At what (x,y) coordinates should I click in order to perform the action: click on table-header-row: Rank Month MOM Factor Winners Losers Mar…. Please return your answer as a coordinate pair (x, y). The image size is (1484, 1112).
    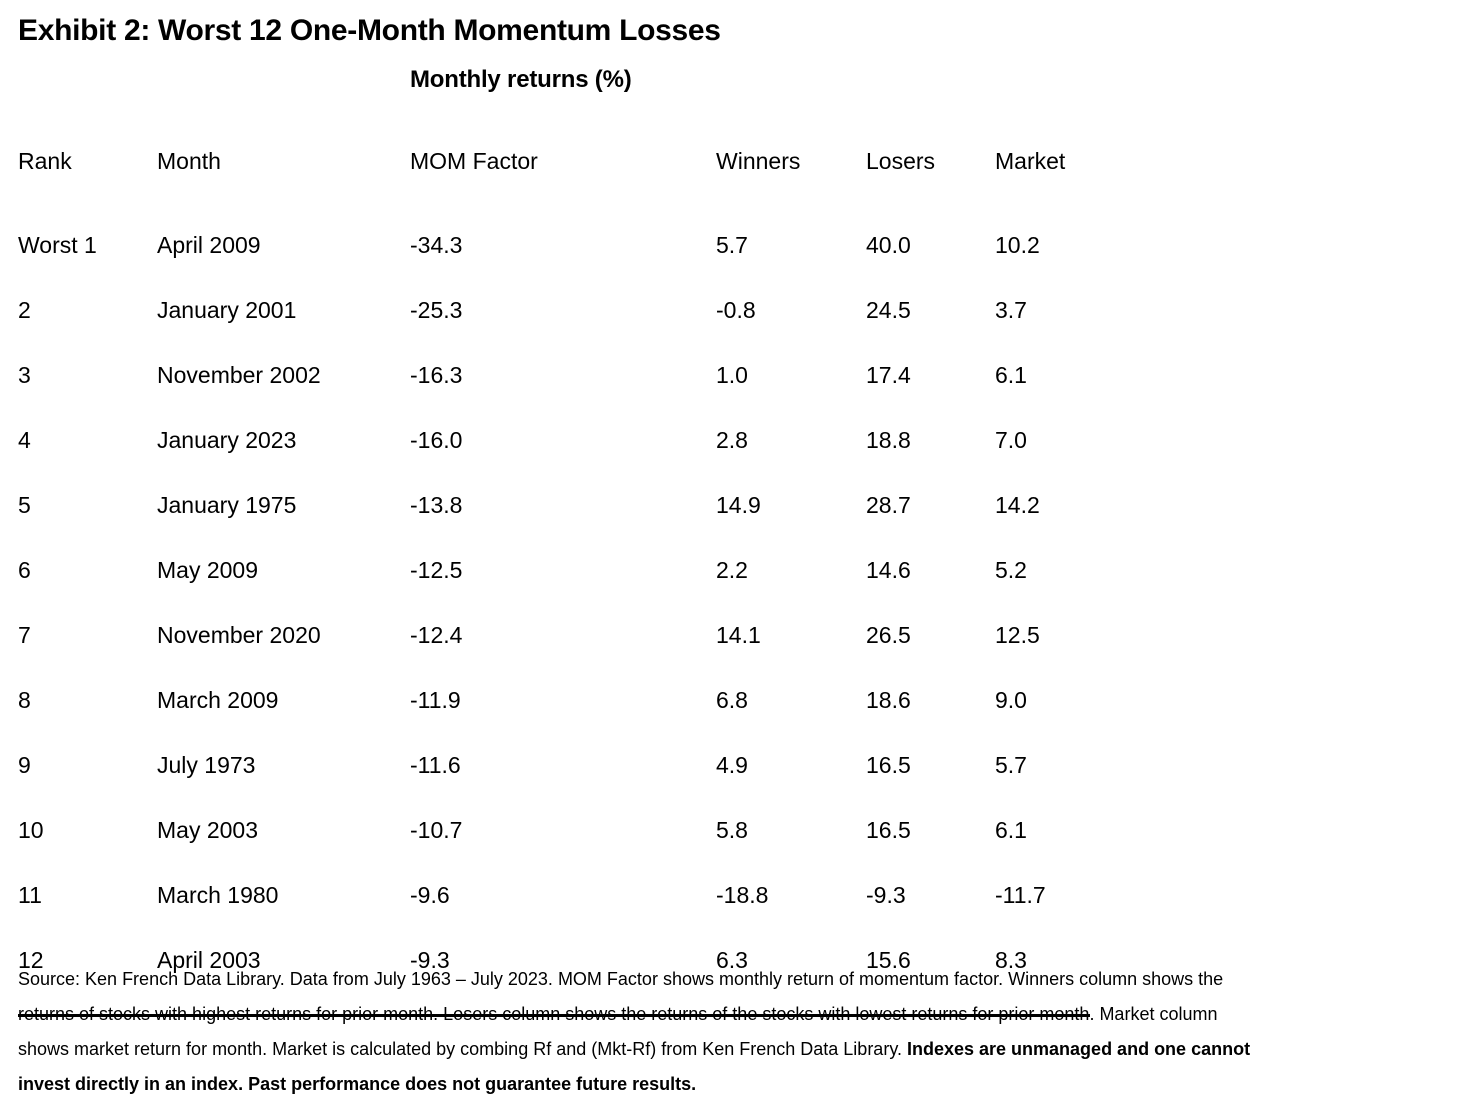
    Looking at the image, I should click on (554, 181).